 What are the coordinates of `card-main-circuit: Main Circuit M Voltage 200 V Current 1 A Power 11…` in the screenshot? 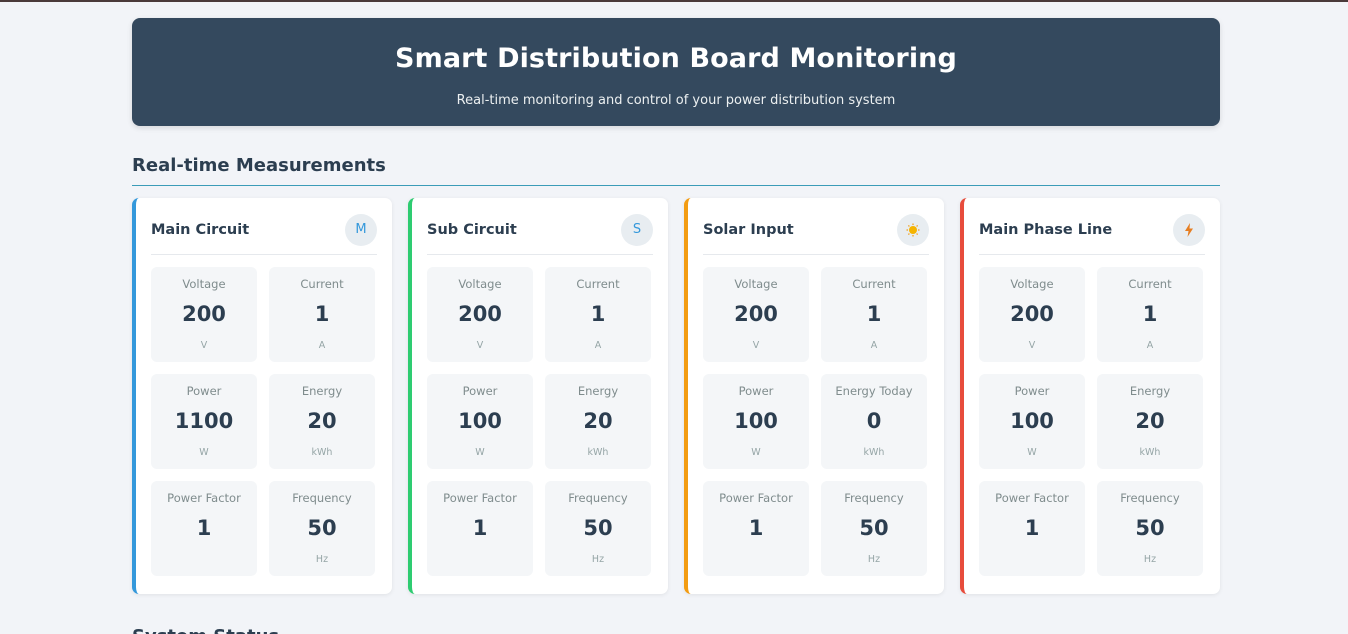 It's located at (262, 396).